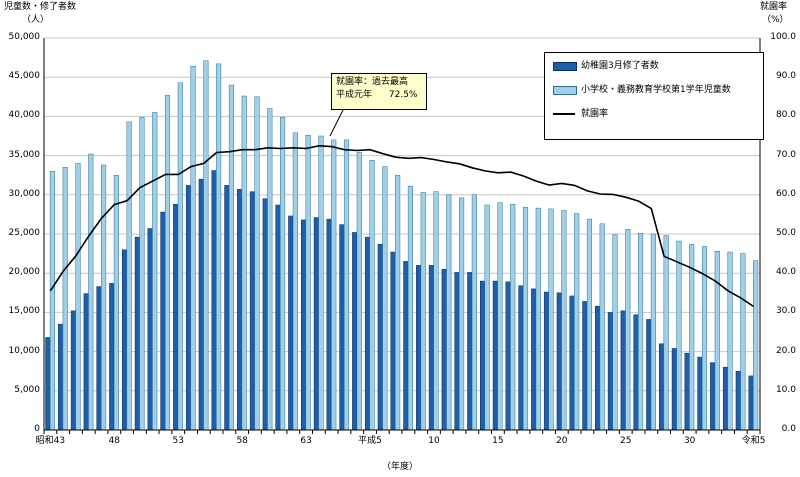 Image resolution: width=800 pixels, height=477 pixels. Describe the element at coordinates (40, 7) in the screenshot. I see `y-axis-title: 児童数・修了者数` at that location.